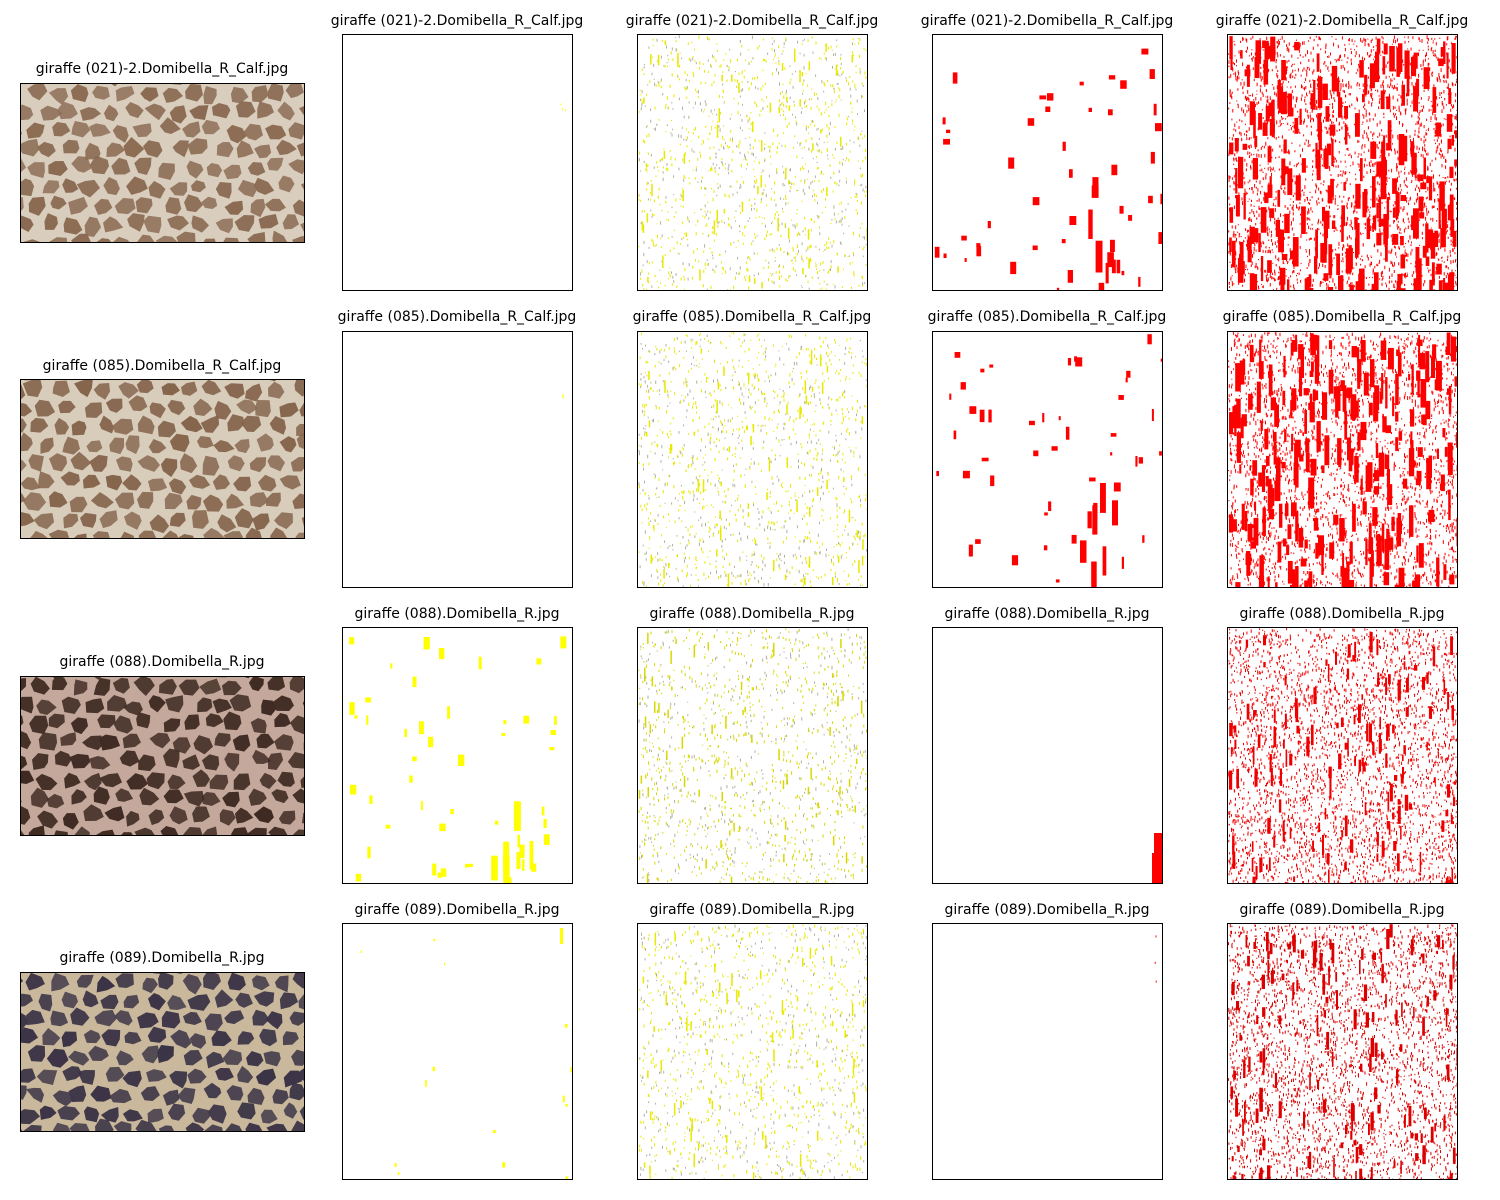 The image size is (1500, 1200). Describe the element at coordinates (162, 366) in the screenshot. I see `thumbnail-title: giraffe (085).Domibella_R_Calf.jpg` at that location.